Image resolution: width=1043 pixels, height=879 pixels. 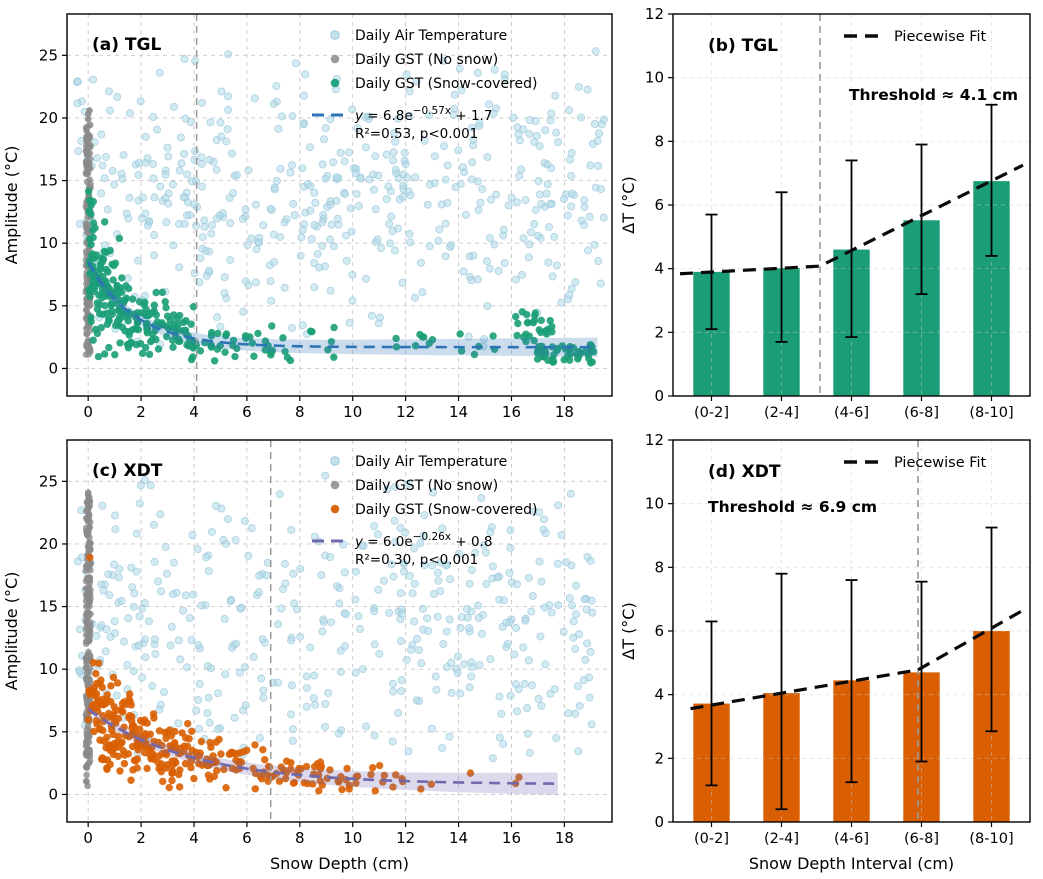 I want to click on x-tick-label: 2, so click(x=141, y=411).